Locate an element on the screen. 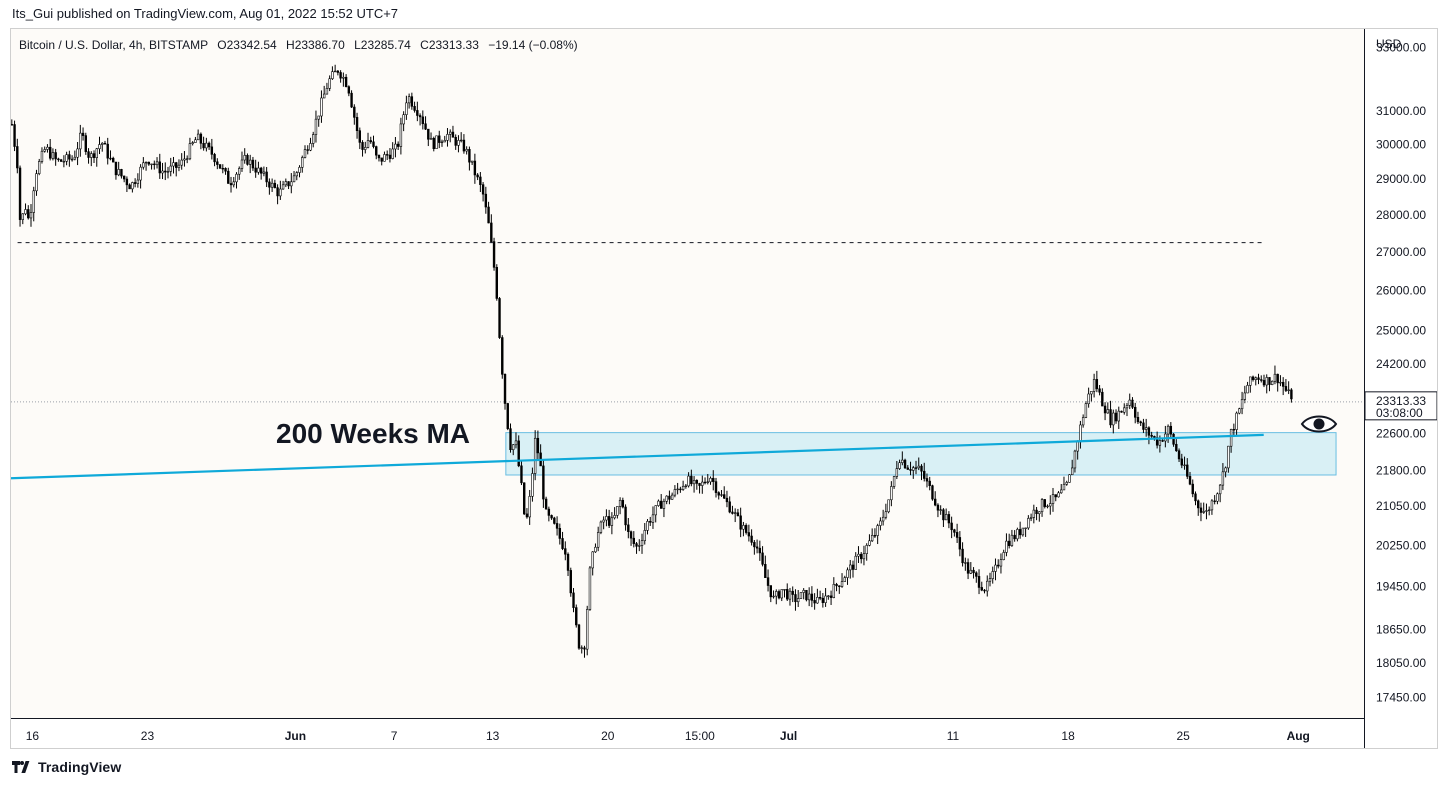 This screenshot has height=785, width=1456. eye-icon is located at coordinates (1319, 424).